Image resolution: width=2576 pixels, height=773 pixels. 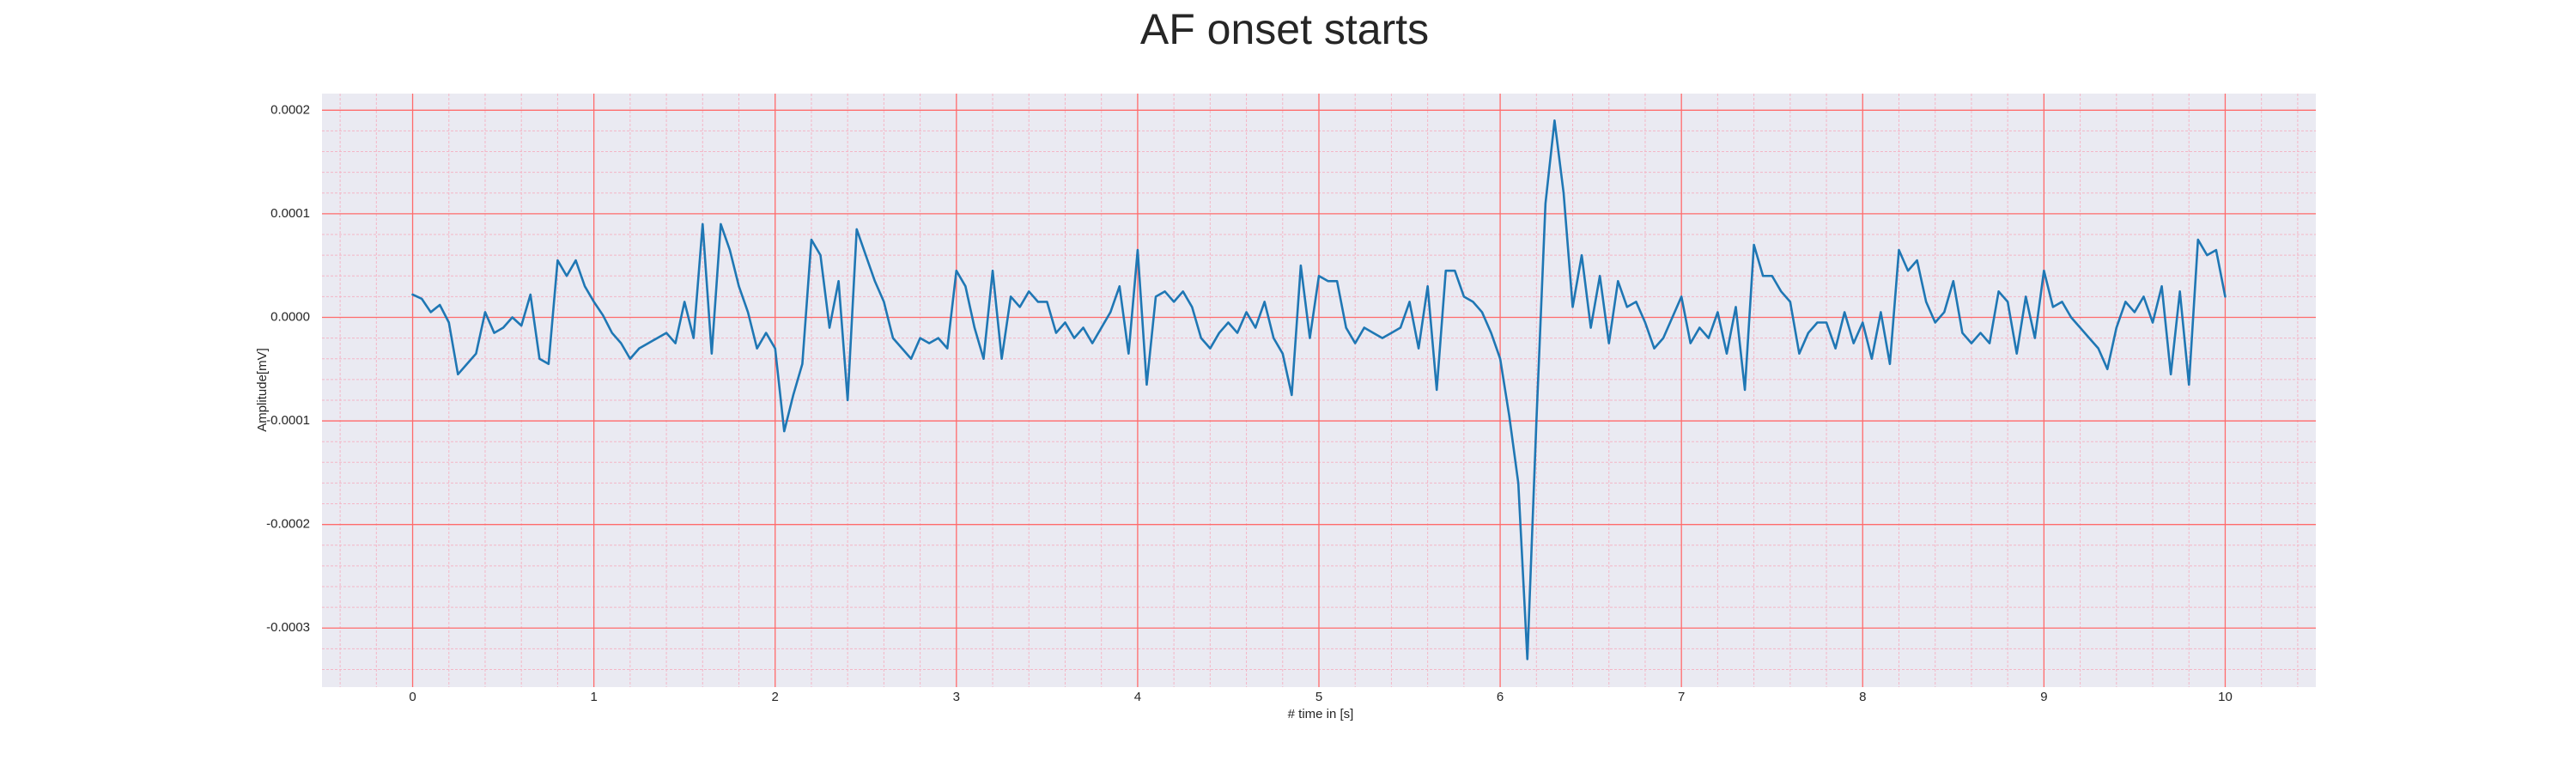 I want to click on y-tick-label: 0.0002, so click(x=290, y=109).